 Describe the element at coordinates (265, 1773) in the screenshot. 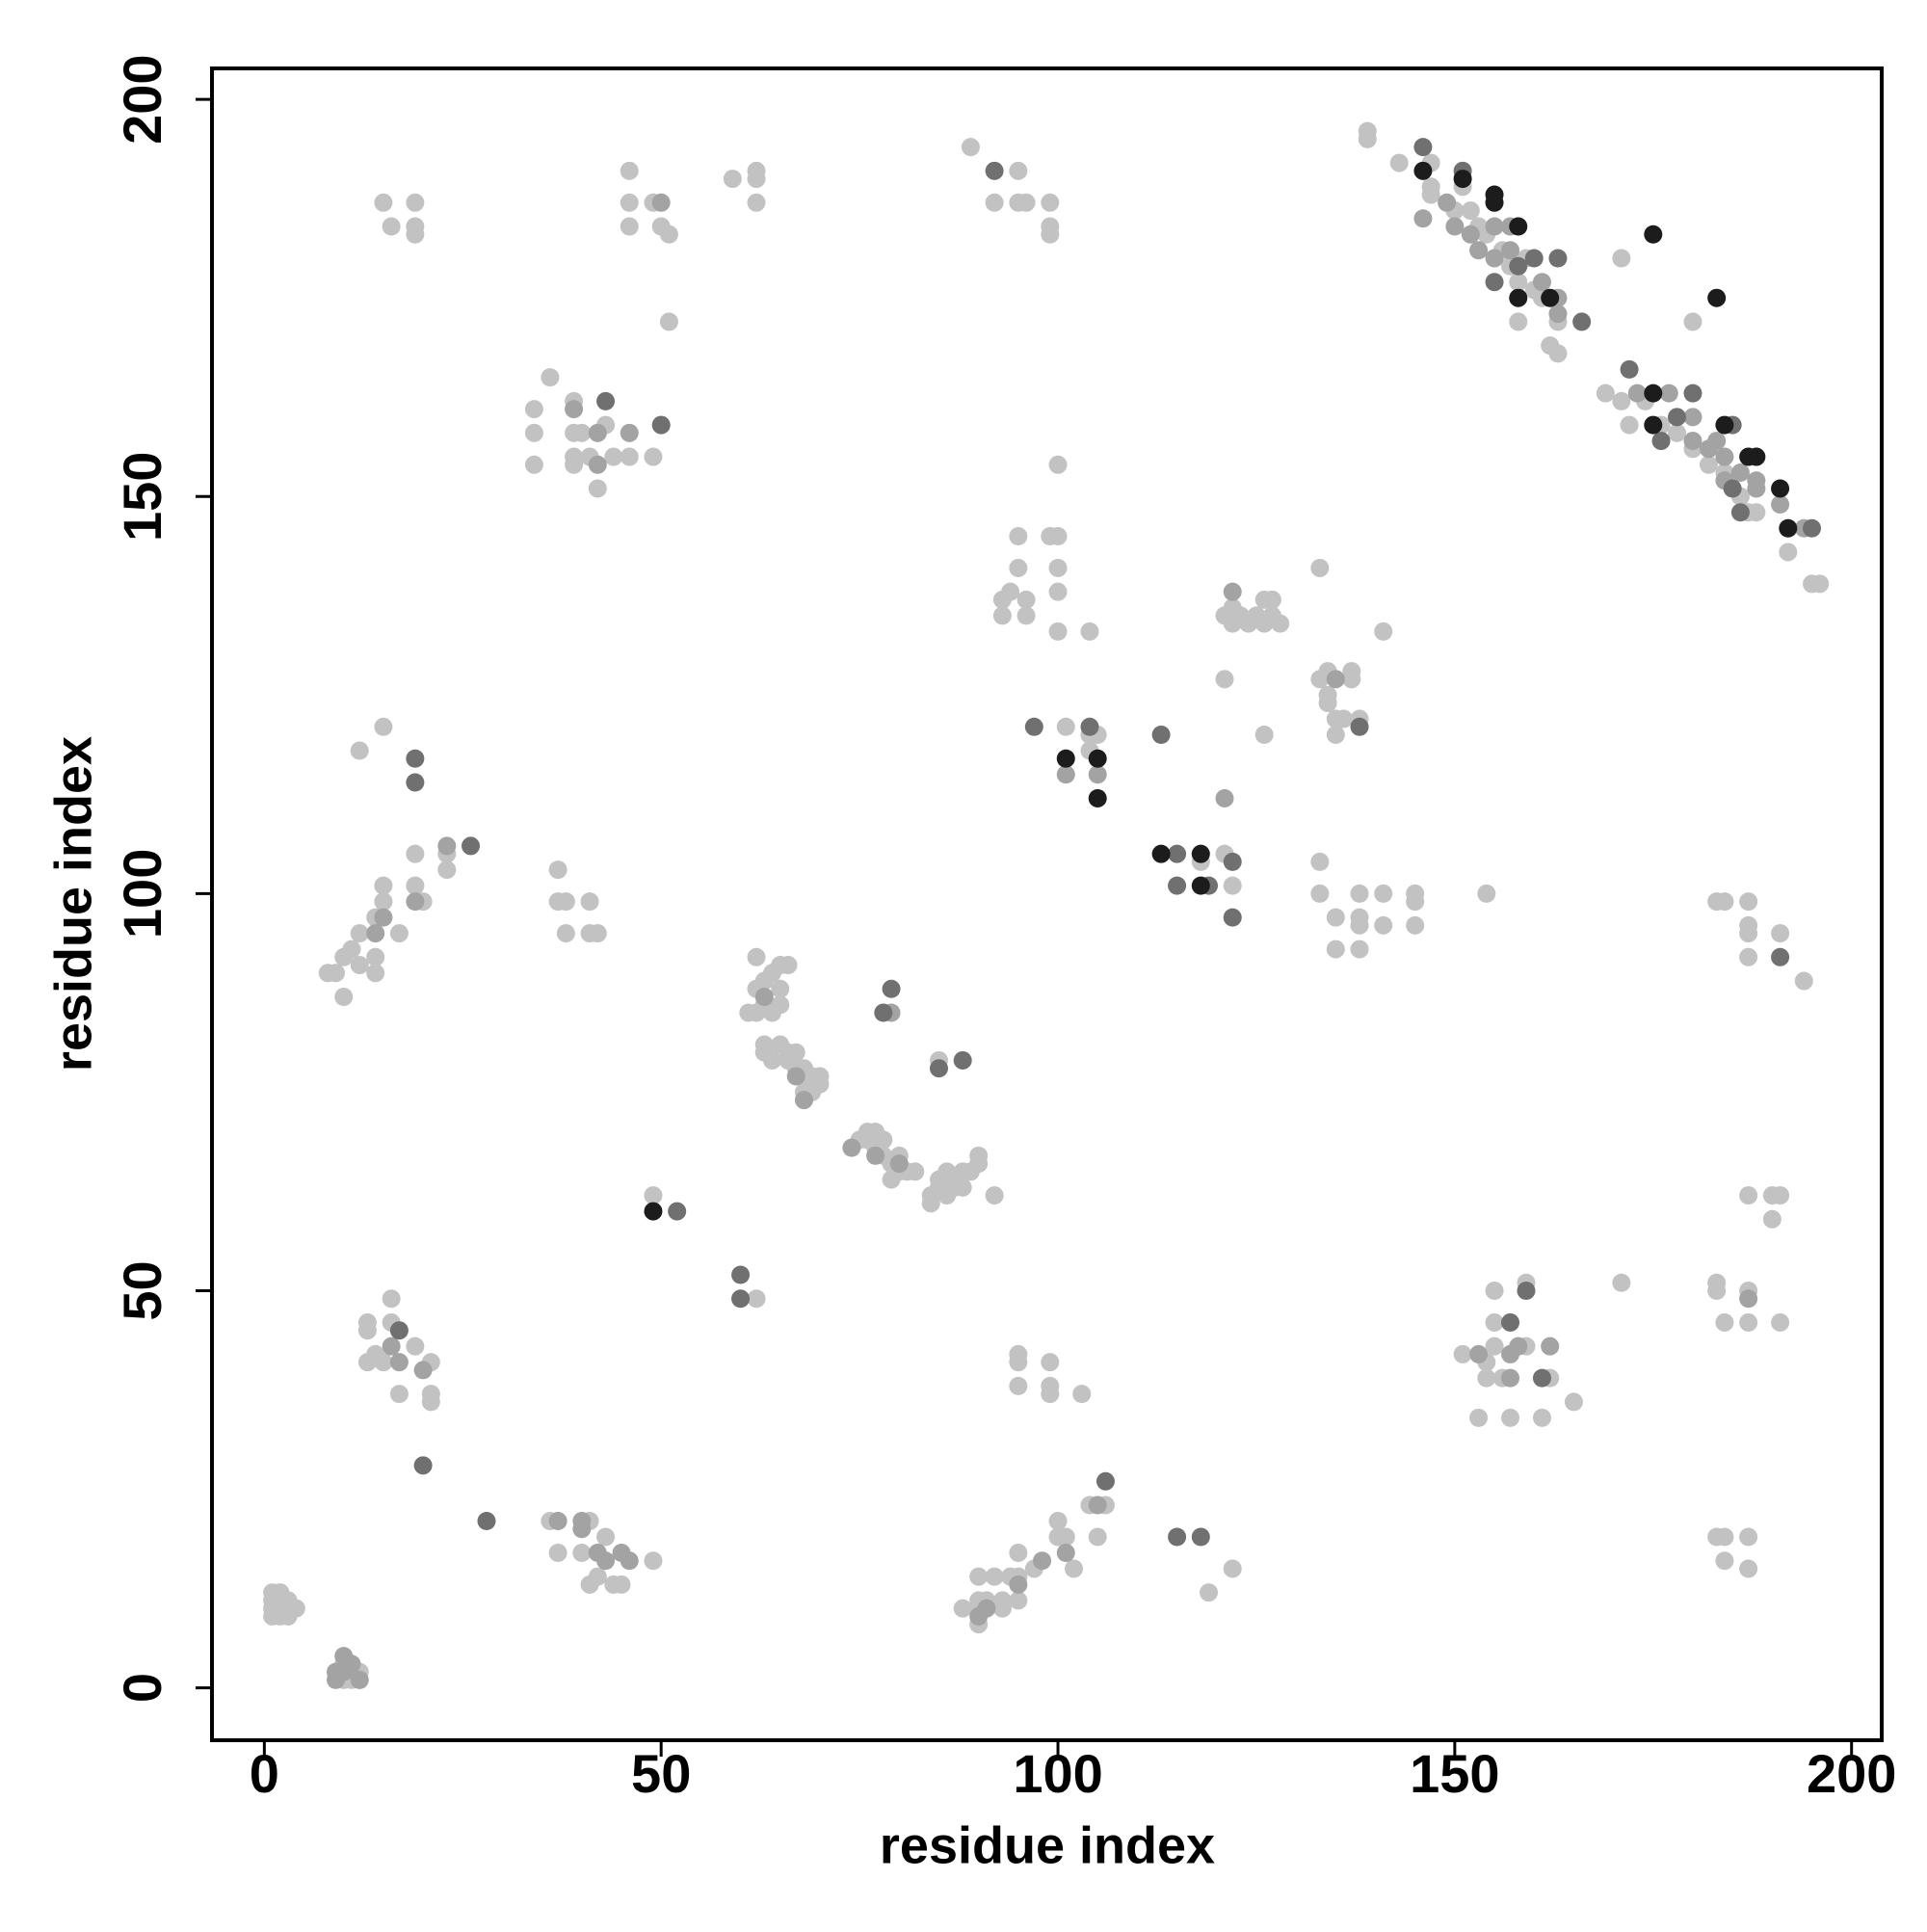

I see `x-tick-label: 0` at that location.